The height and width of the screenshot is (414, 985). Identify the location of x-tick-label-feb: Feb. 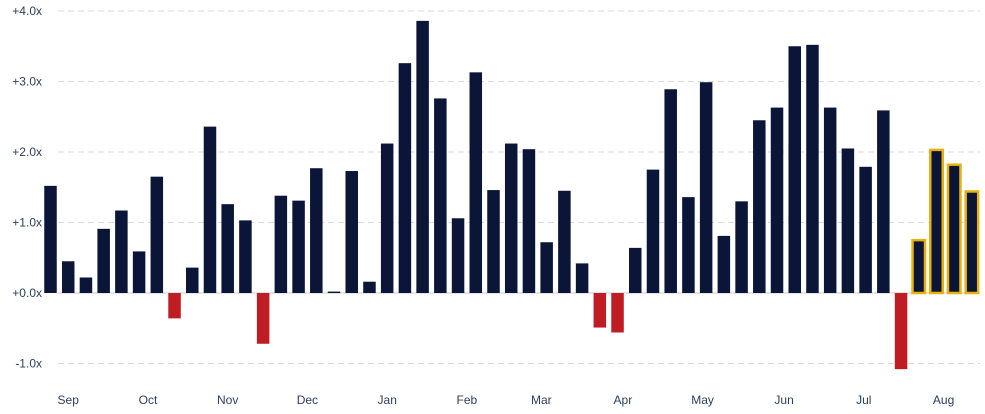
(467, 400).